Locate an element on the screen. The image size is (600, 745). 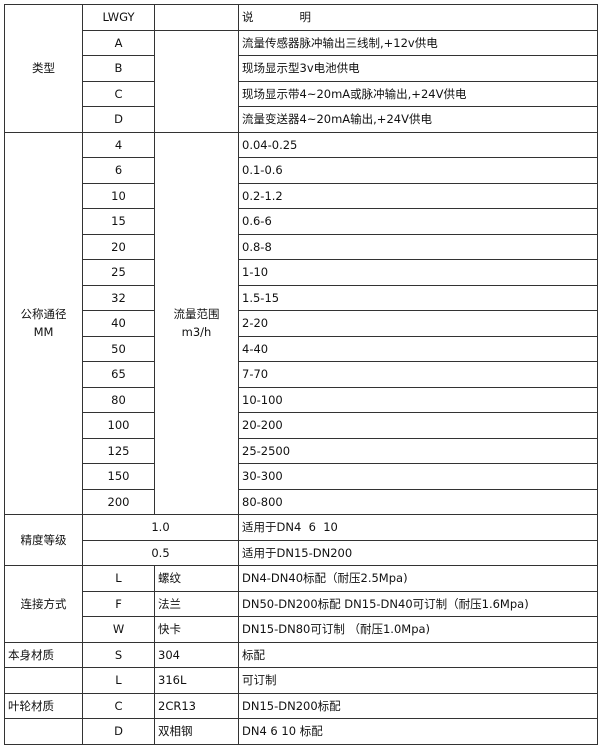
table-row: A 流量传感器脉冲输出三线制,+12v供电 is located at coordinates (301, 81).